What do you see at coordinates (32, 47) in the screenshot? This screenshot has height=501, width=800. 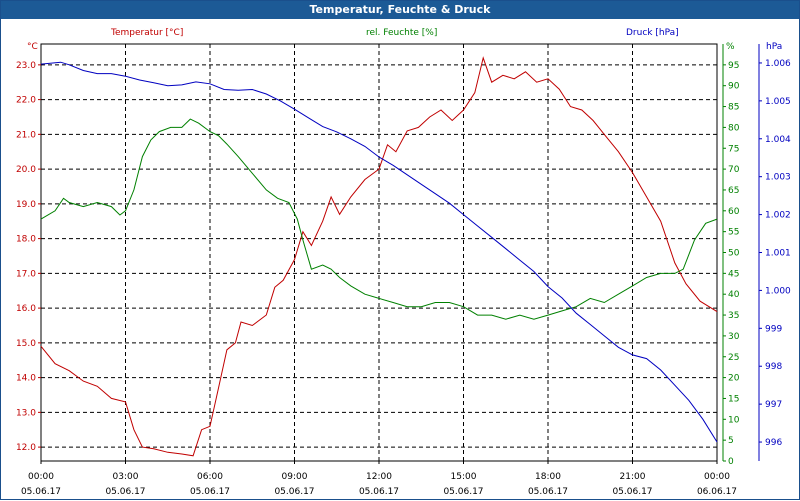 I see `unit-temperature: °C` at bounding box center [32, 47].